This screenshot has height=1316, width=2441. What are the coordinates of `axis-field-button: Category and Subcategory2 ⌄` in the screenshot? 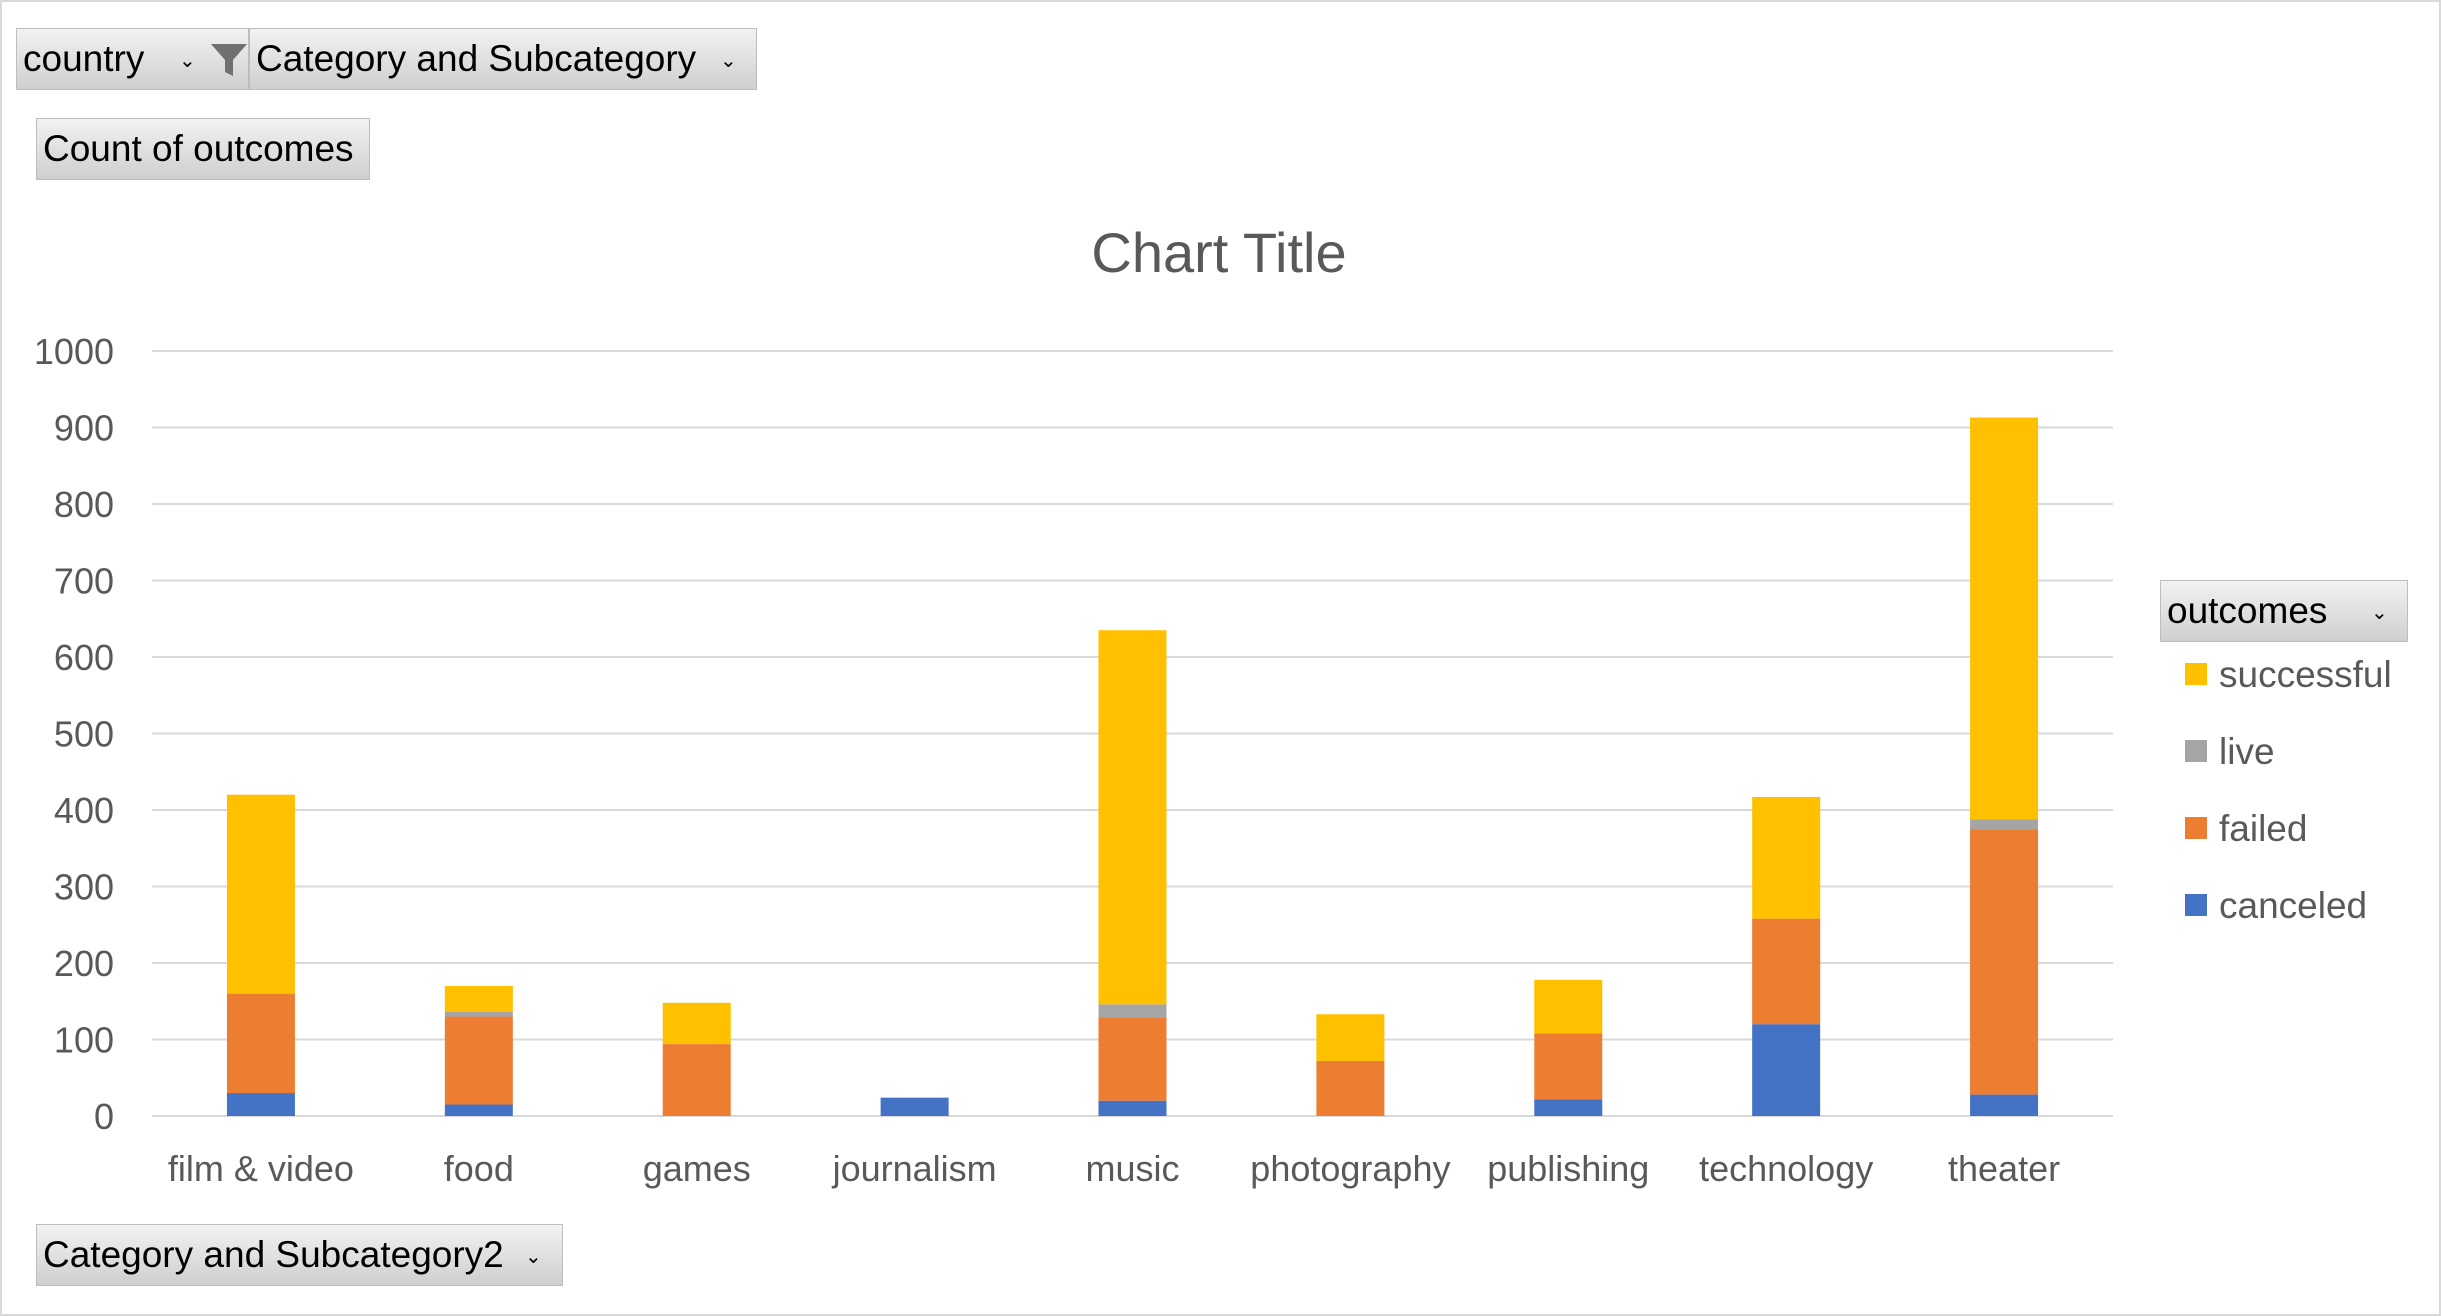 It's located at (299, 1255).